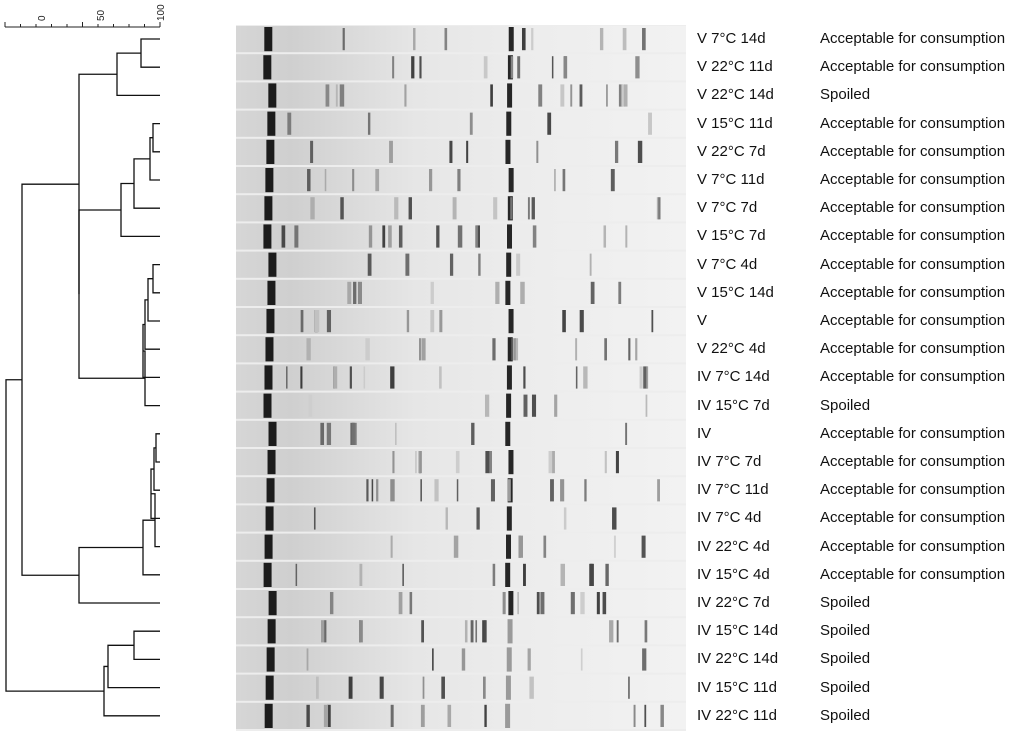 The image size is (1024, 735). What do you see at coordinates (702, 320) in the screenshot?
I see `sample-label: V` at bounding box center [702, 320].